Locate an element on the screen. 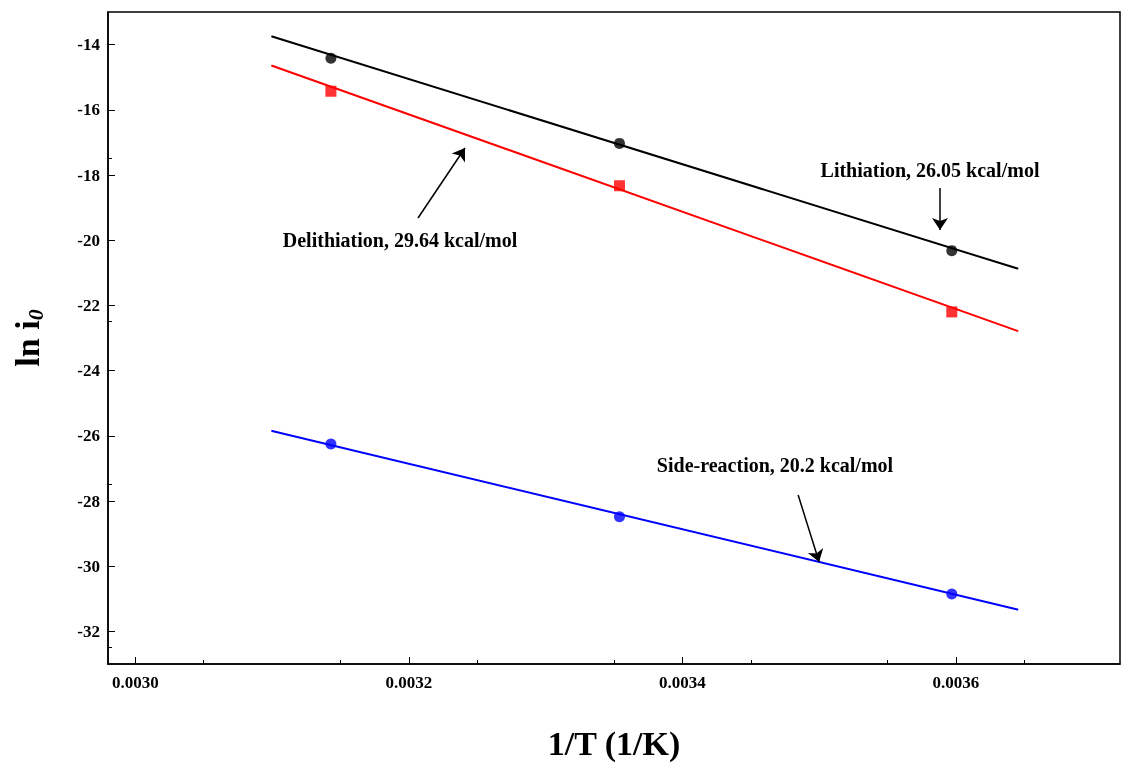 This screenshot has height=765, width=1128. y-tick-label: -18 is located at coordinates (88, 175).